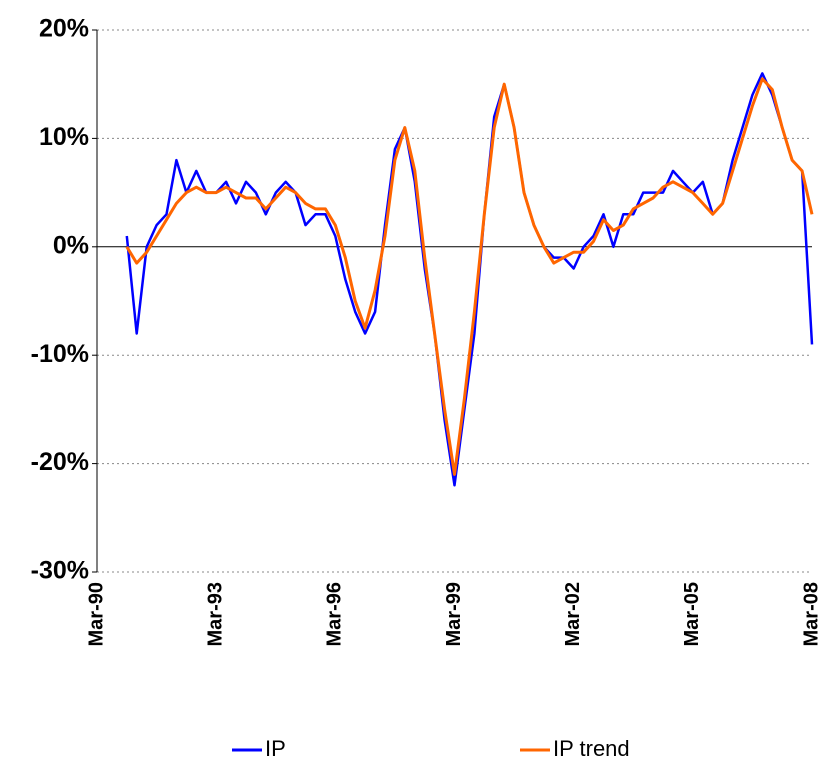  I want to click on legend-label: IP trend, so click(591, 748).